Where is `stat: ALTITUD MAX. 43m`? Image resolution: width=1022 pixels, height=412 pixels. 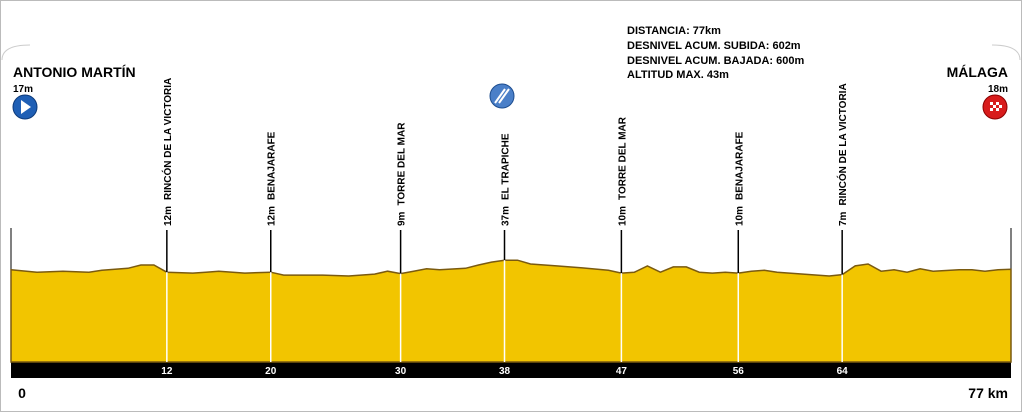
stat: ALTITUD MAX. 43m is located at coordinates (678, 75).